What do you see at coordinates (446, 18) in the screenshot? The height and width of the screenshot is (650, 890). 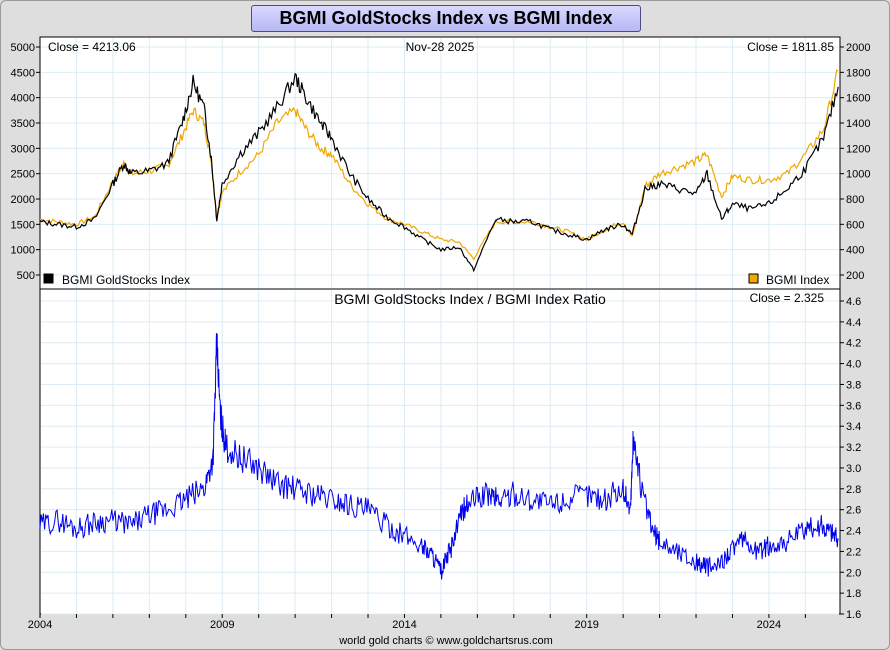 I see `chart-title: BGMI GoldStocks Index vs BGMI Index` at bounding box center [446, 18].